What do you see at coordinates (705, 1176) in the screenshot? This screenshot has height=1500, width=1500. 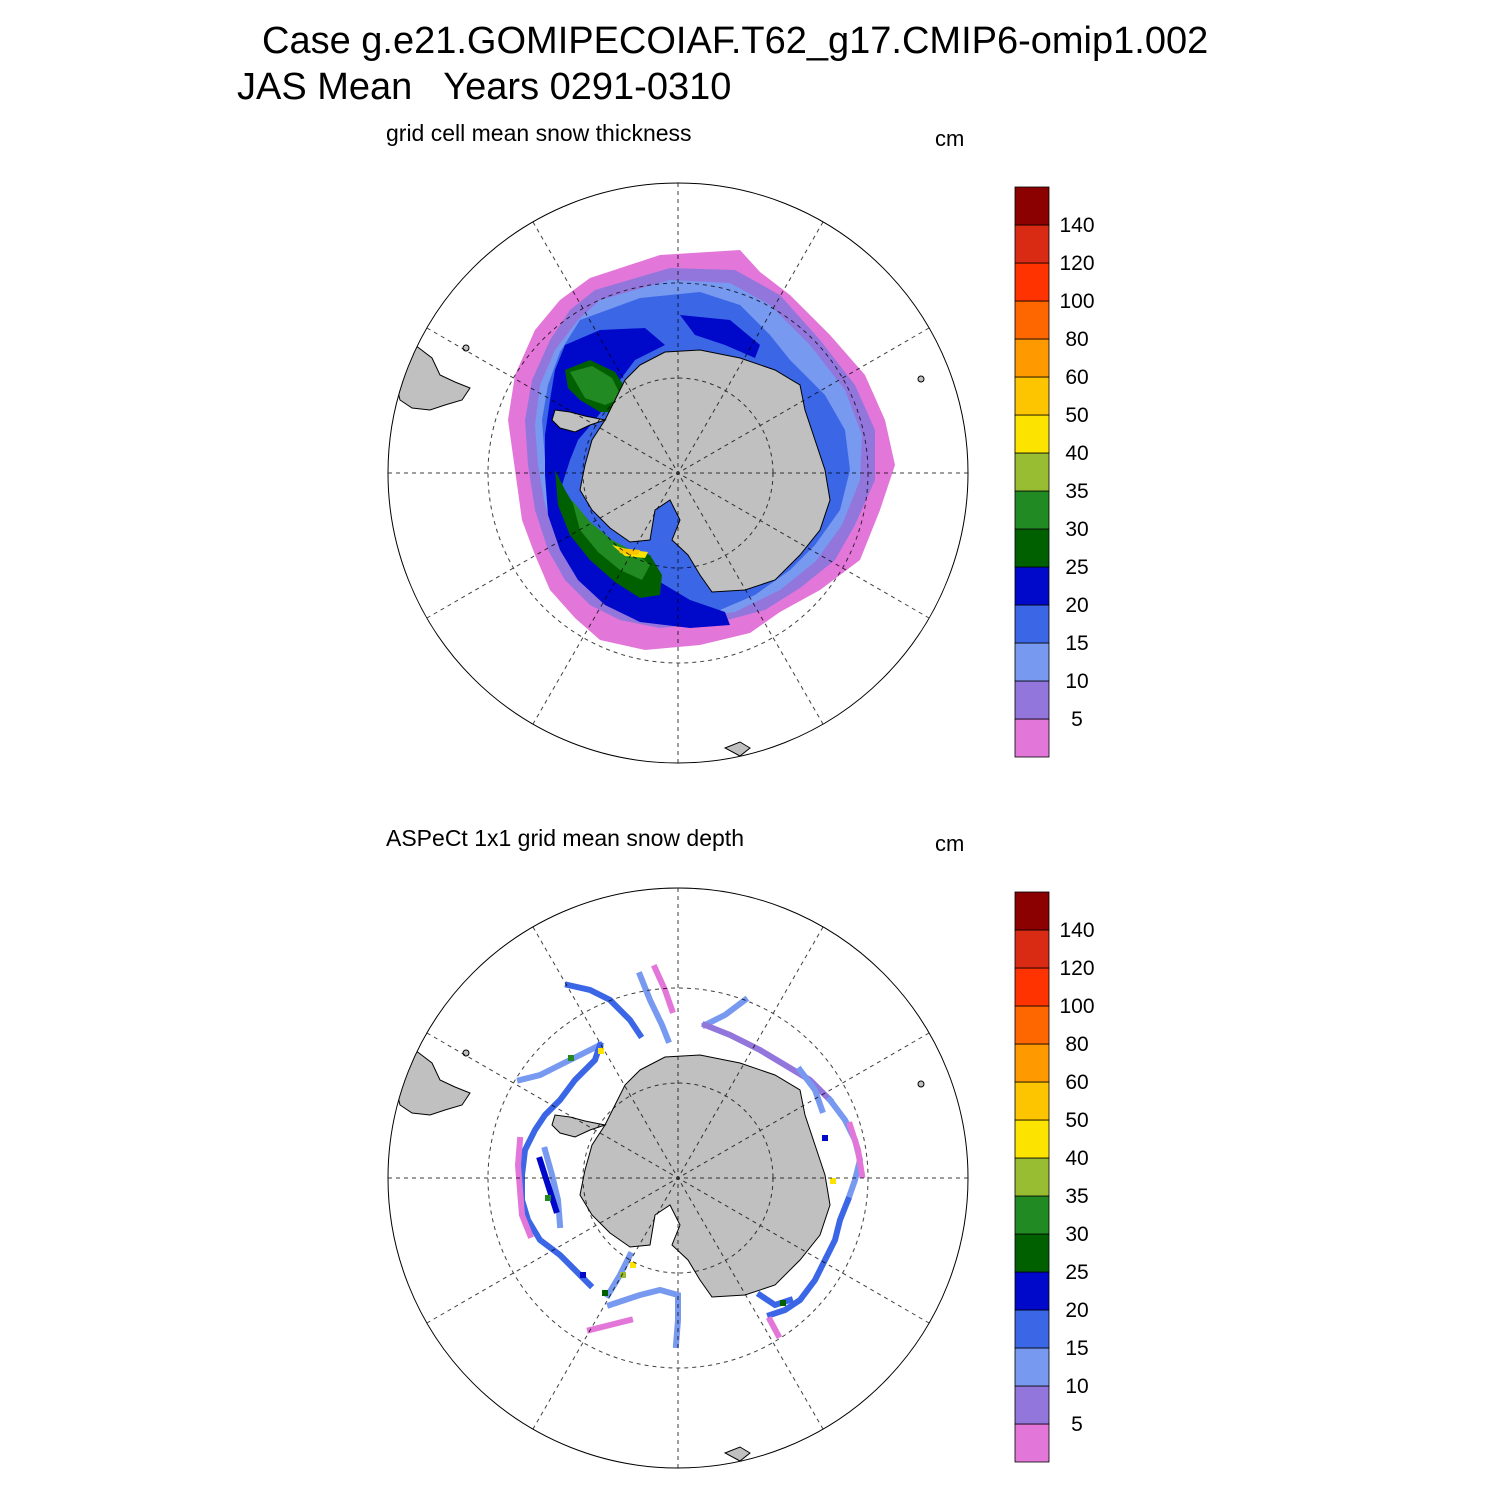 I see `panel2-antarctica` at bounding box center [705, 1176].